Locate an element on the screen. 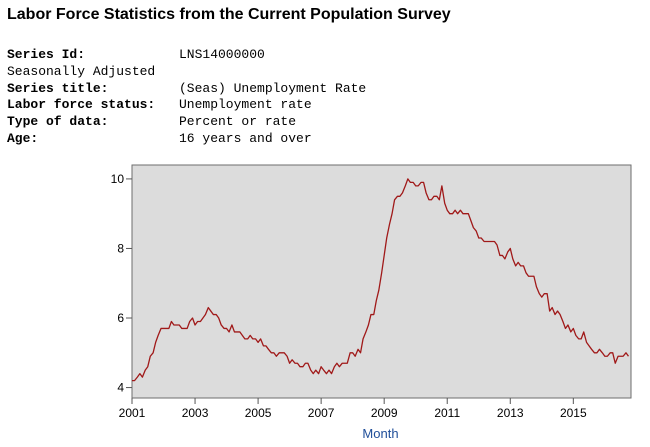 The width and height of the screenshot is (650, 447). x-tick-label: 2005 is located at coordinates (258, 413).